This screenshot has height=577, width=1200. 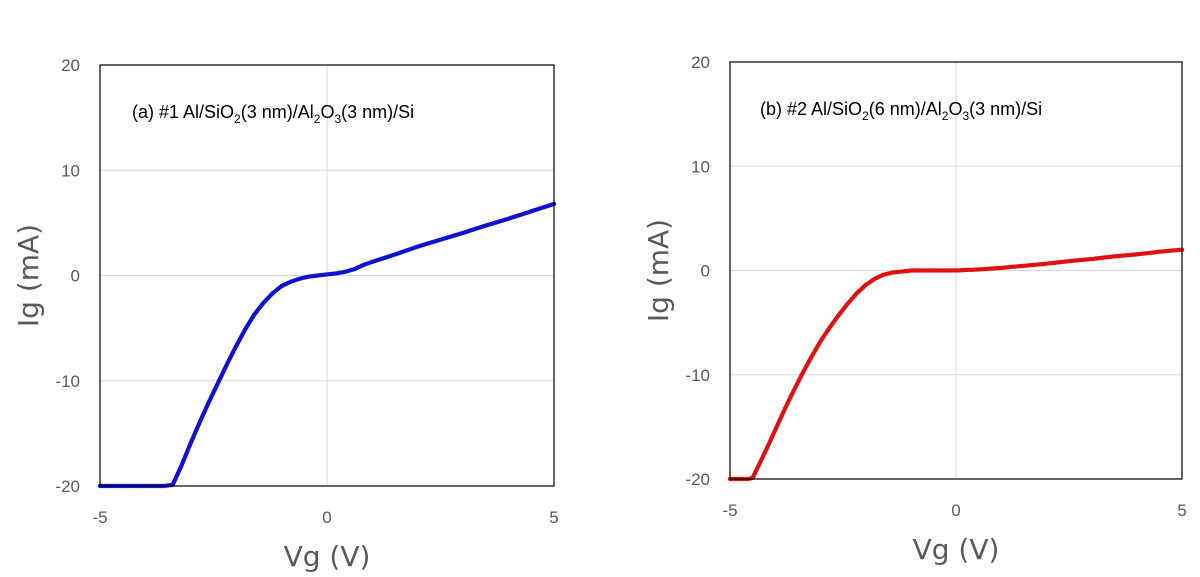 I want to click on chart-b-annotation-sub1: 2, so click(x=865, y=116).